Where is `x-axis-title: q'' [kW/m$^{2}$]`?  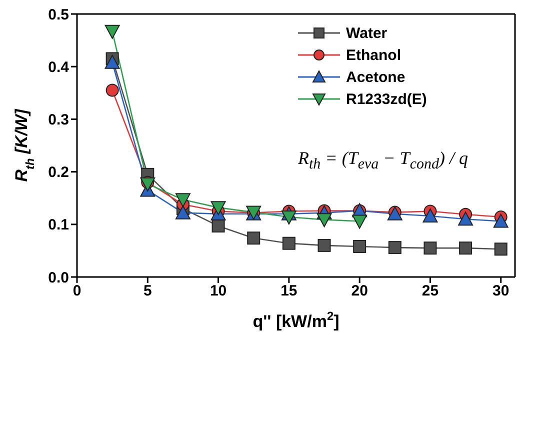 x-axis-title: q'' [kW/m$^{2}$] is located at coordinates (296, 320).